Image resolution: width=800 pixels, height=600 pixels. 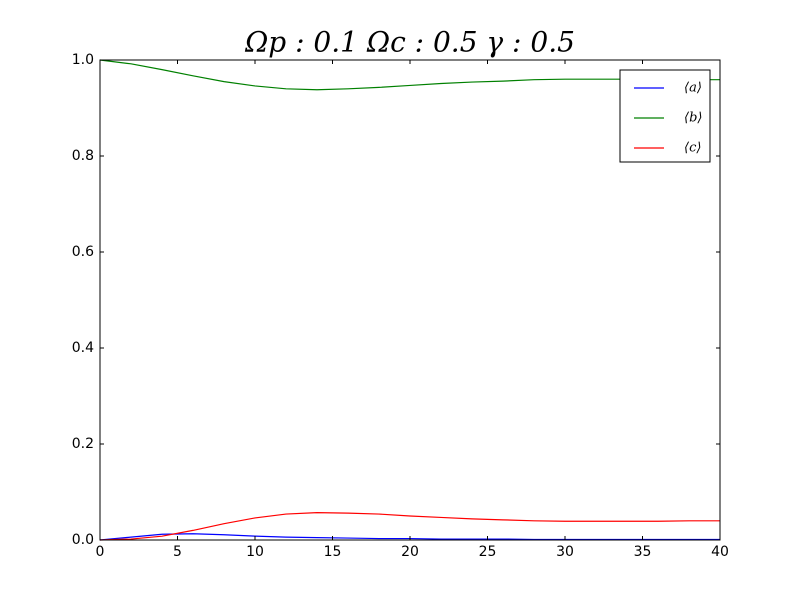 What do you see at coordinates (410, 552) in the screenshot?
I see `x-tick-label: 20` at bounding box center [410, 552].